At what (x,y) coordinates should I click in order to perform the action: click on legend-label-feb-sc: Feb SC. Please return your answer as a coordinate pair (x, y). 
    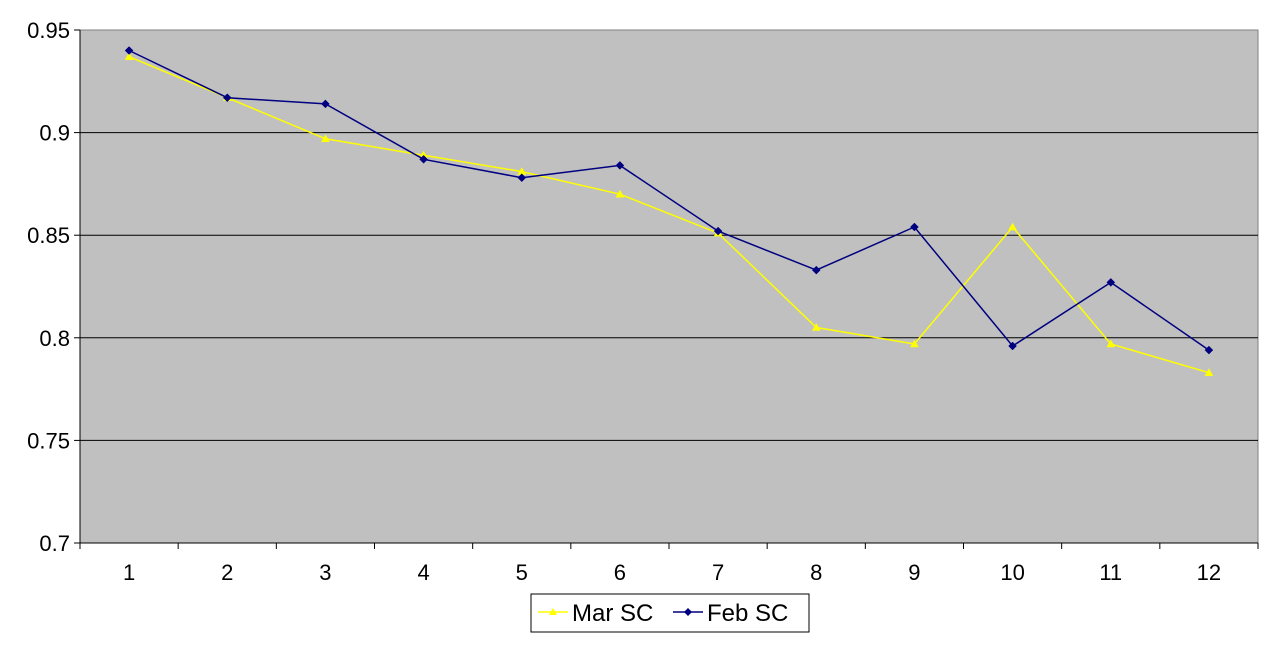
    Looking at the image, I should click on (747, 613).